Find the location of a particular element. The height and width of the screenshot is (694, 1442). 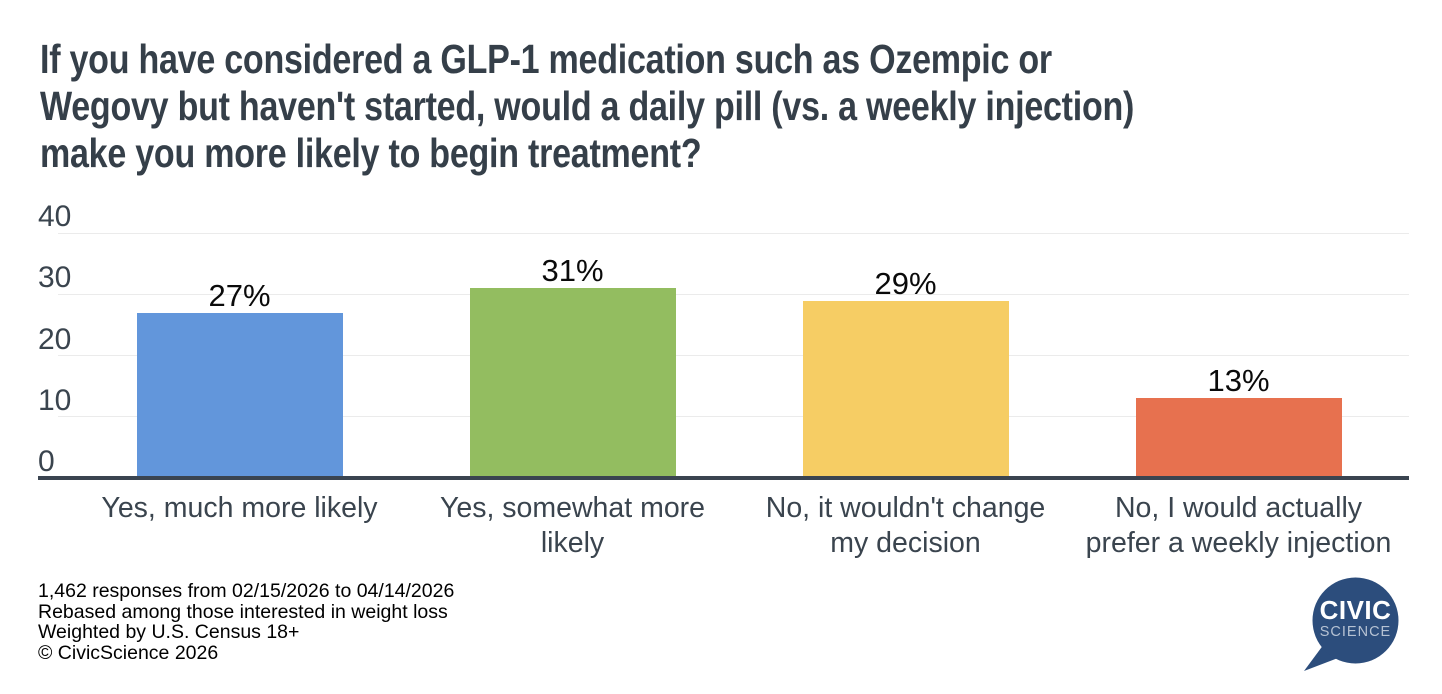

bar-value-label: 27% is located at coordinates (239, 295).